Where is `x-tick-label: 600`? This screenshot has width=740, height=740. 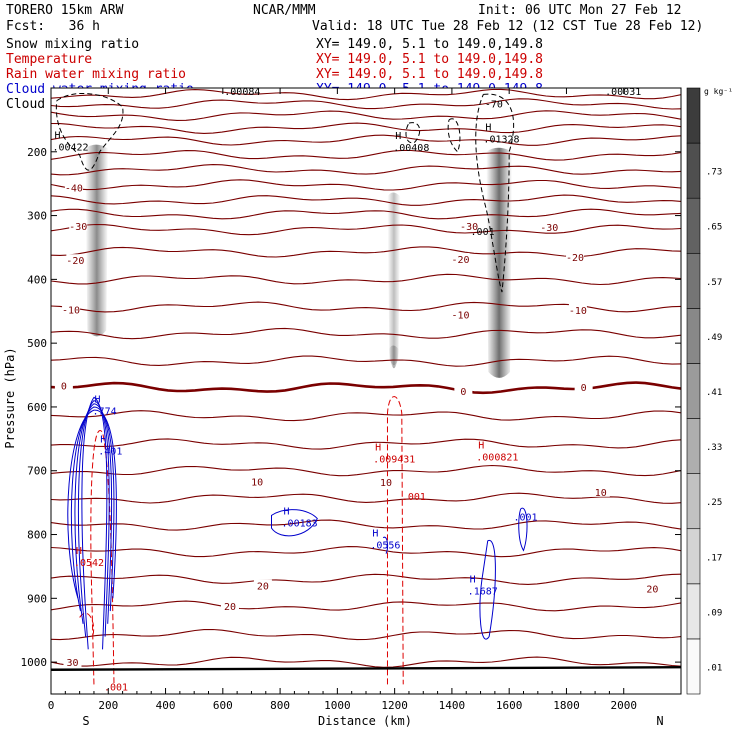 x-tick-label: 600 is located at coordinates (223, 705).